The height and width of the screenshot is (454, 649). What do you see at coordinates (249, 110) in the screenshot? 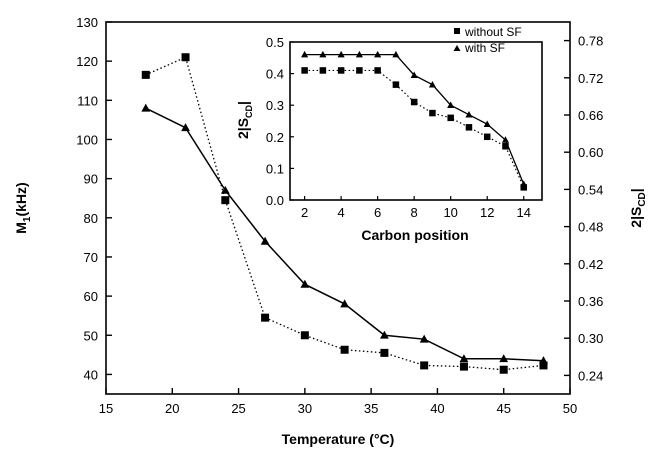
I see `inset-y-label-sub: CD` at bounding box center [249, 110].